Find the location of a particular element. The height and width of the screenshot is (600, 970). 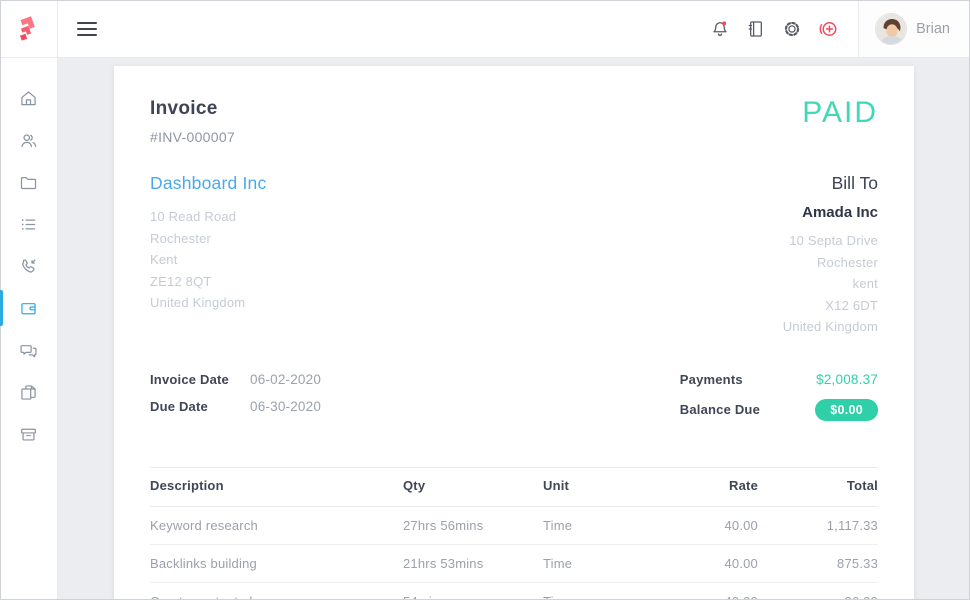

status-badge: PAID is located at coordinates (840, 112).